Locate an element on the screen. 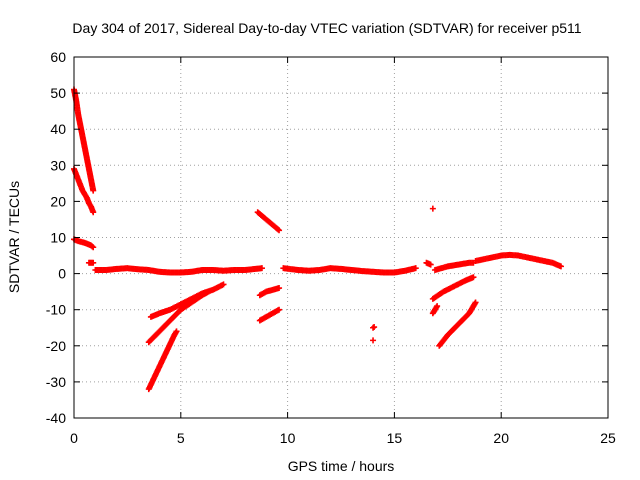 This screenshot has width=640, height=480. x-tick-label: 25 is located at coordinates (608, 438).